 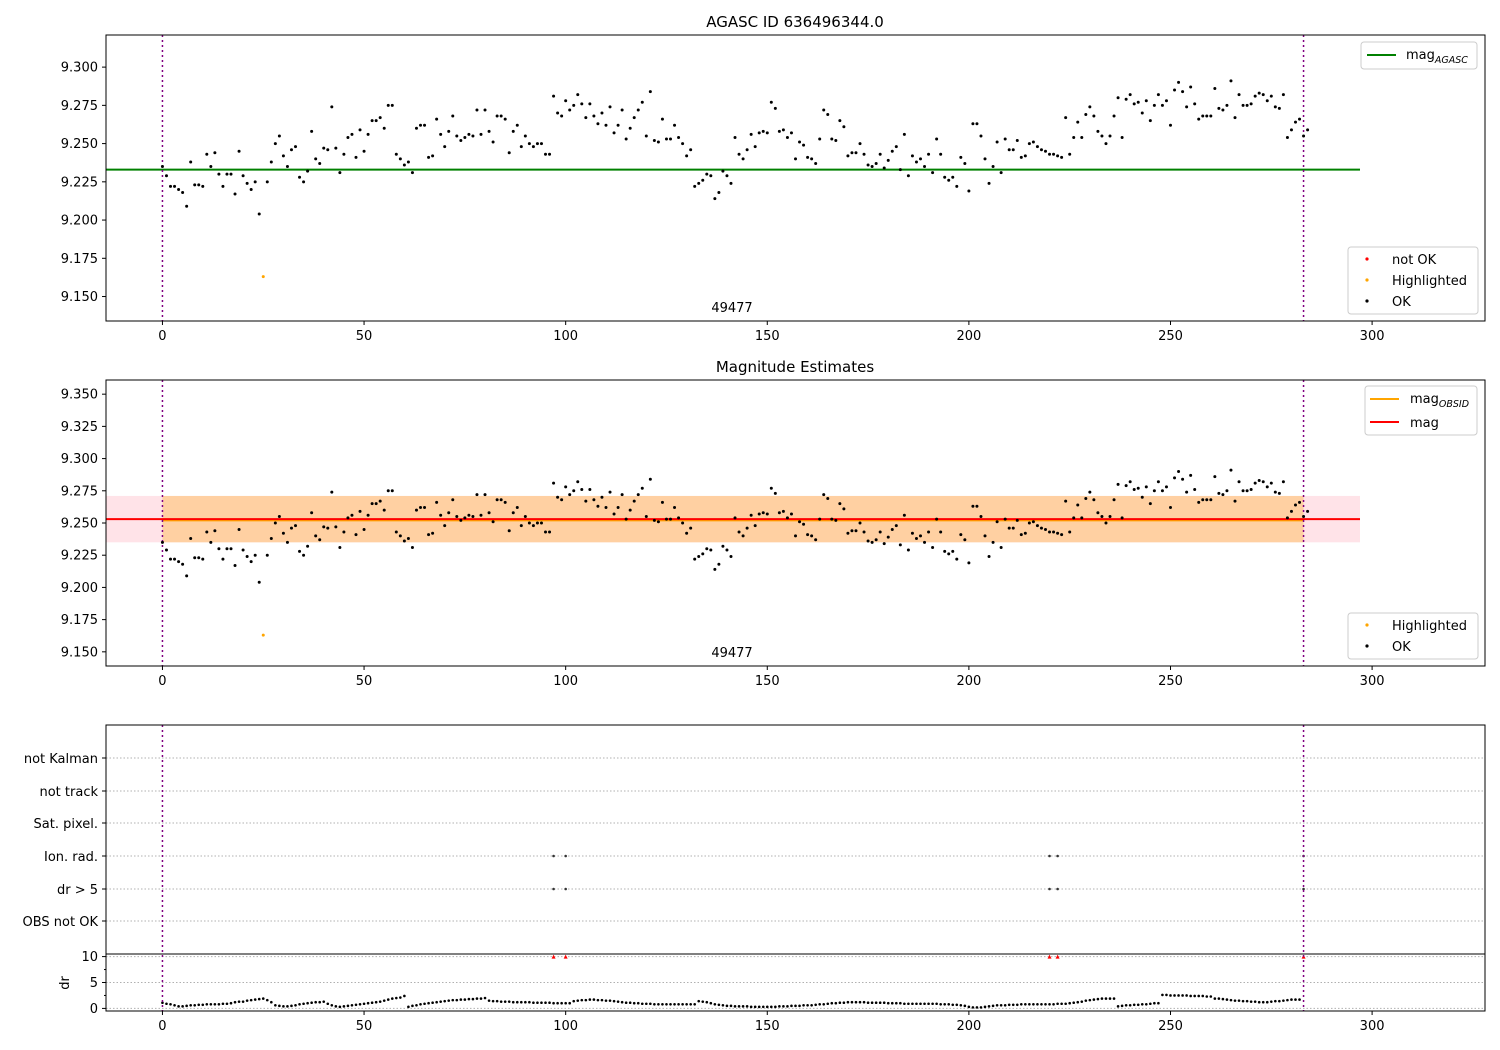 I want to click on dr-ytick-label-2: 10, so click(x=89, y=957).